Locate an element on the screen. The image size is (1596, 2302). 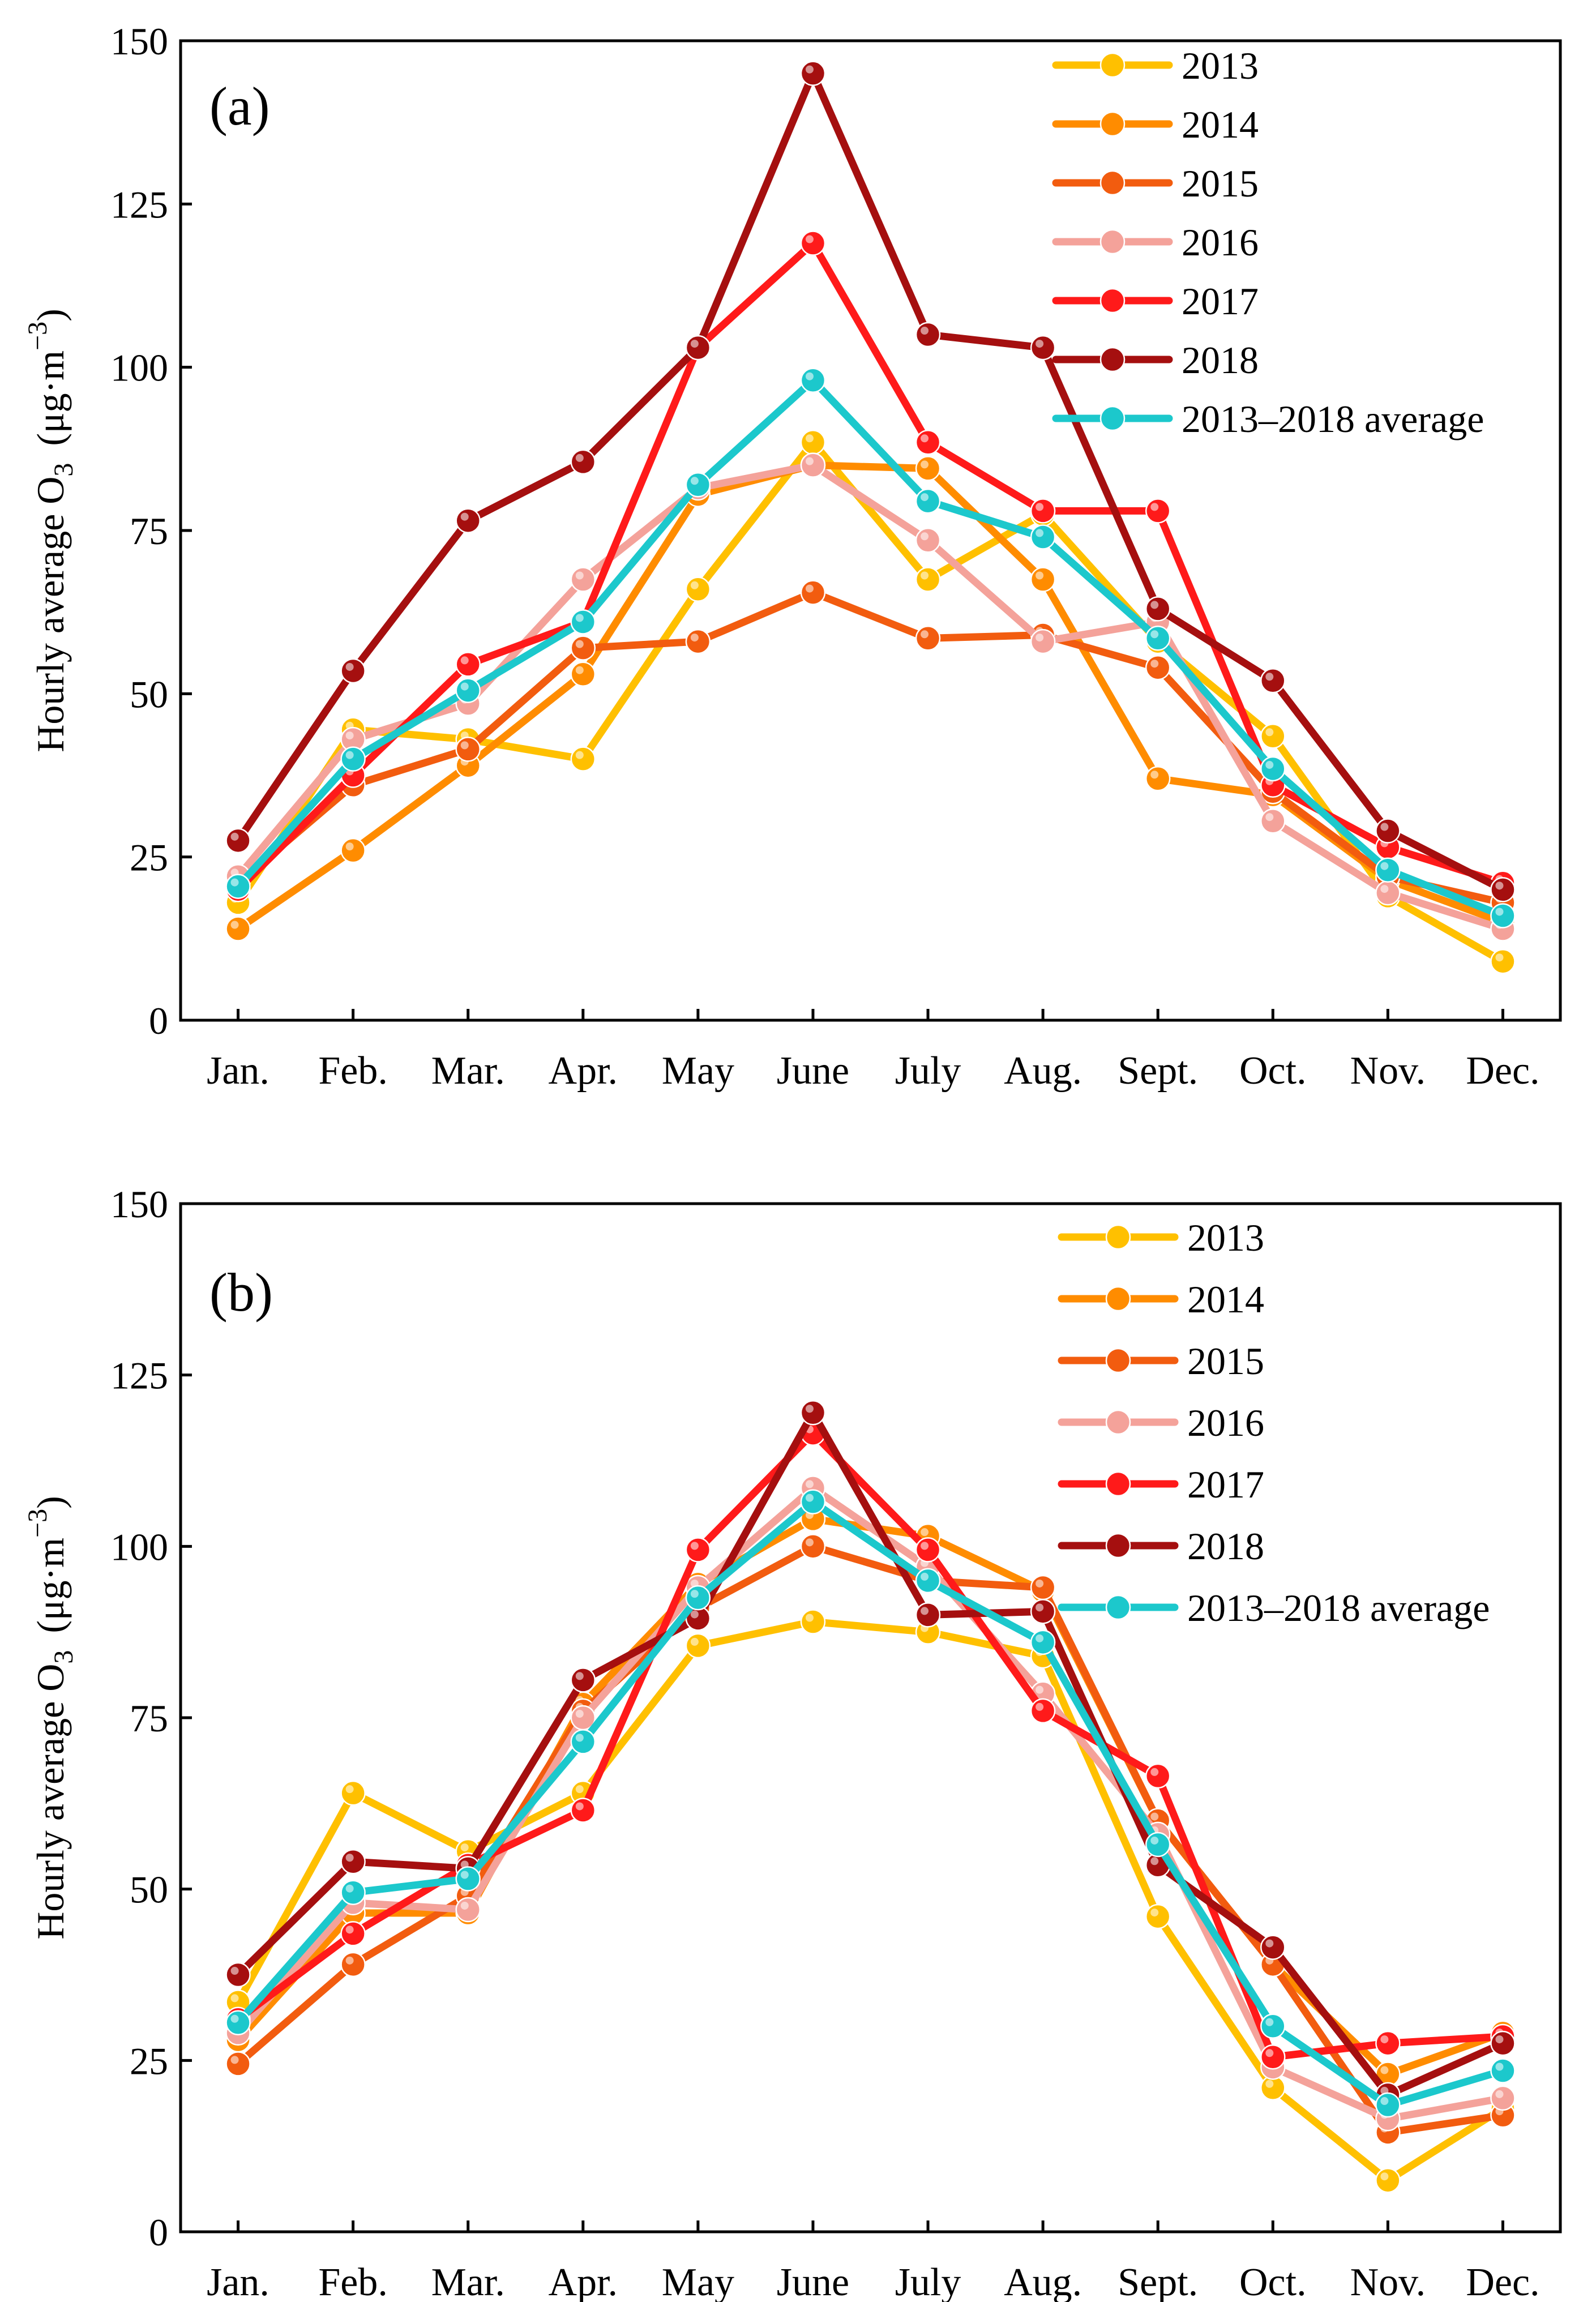
y-axis-title-a: Hourly average O3(μg·m−3) is located at coordinates (51, 530).